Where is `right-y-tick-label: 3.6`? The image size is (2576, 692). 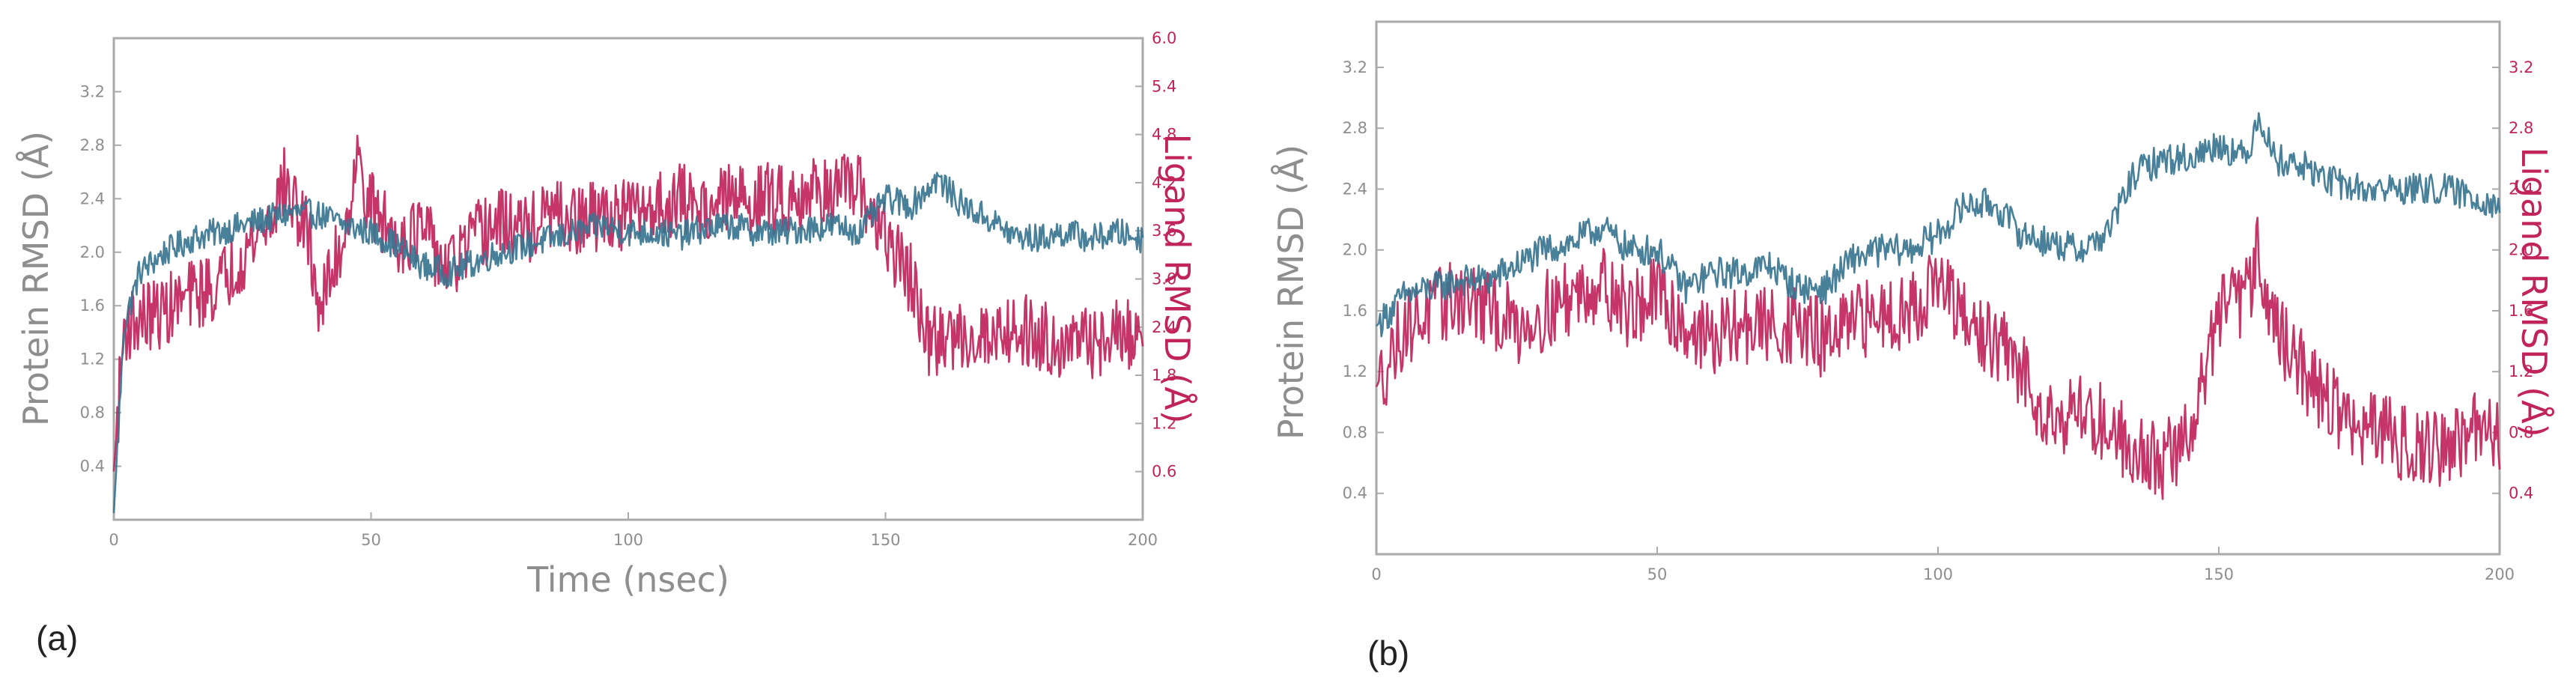
right-y-tick-label: 3.6 is located at coordinates (1164, 231).